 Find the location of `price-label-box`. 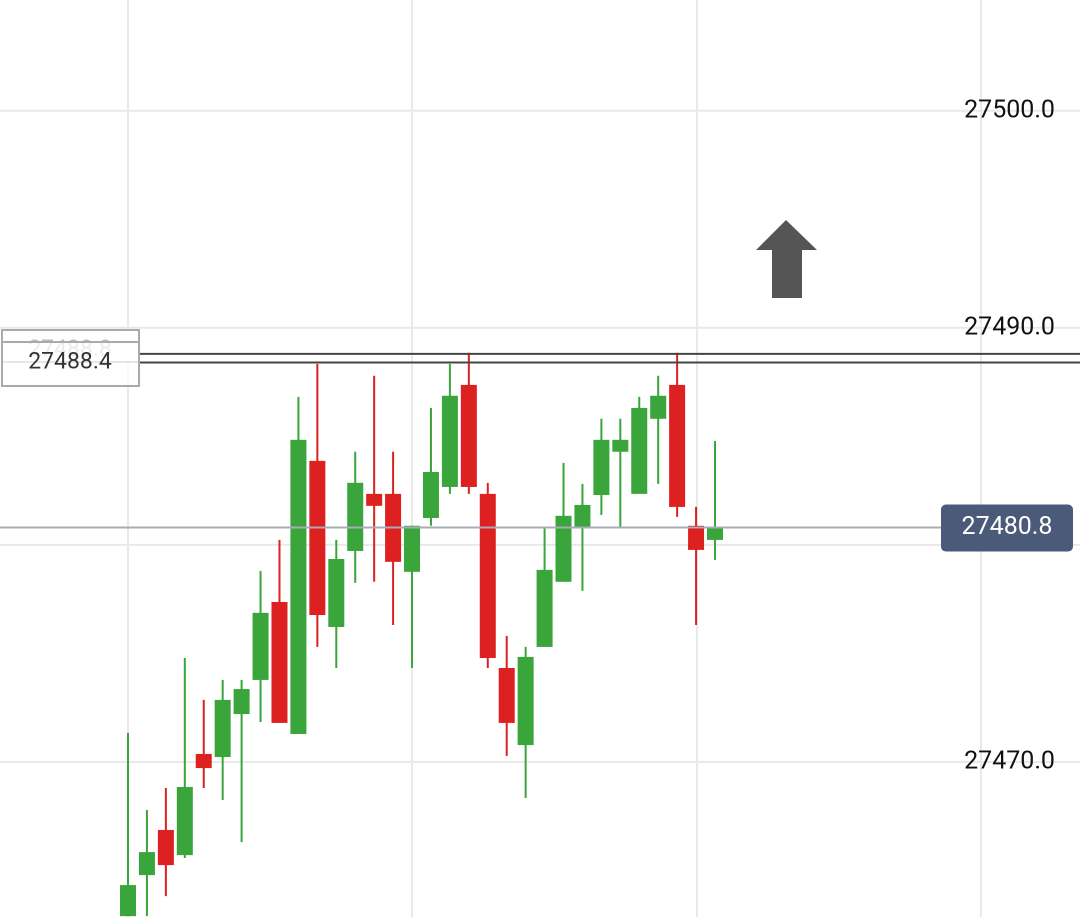

price-label-box is located at coordinates (1007, 528).